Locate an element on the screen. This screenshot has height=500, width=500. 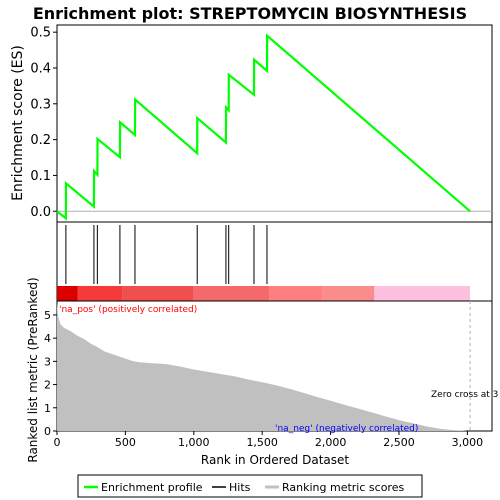
ranked-x-tick-label: 1,500 is located at coordinates (262, 442).